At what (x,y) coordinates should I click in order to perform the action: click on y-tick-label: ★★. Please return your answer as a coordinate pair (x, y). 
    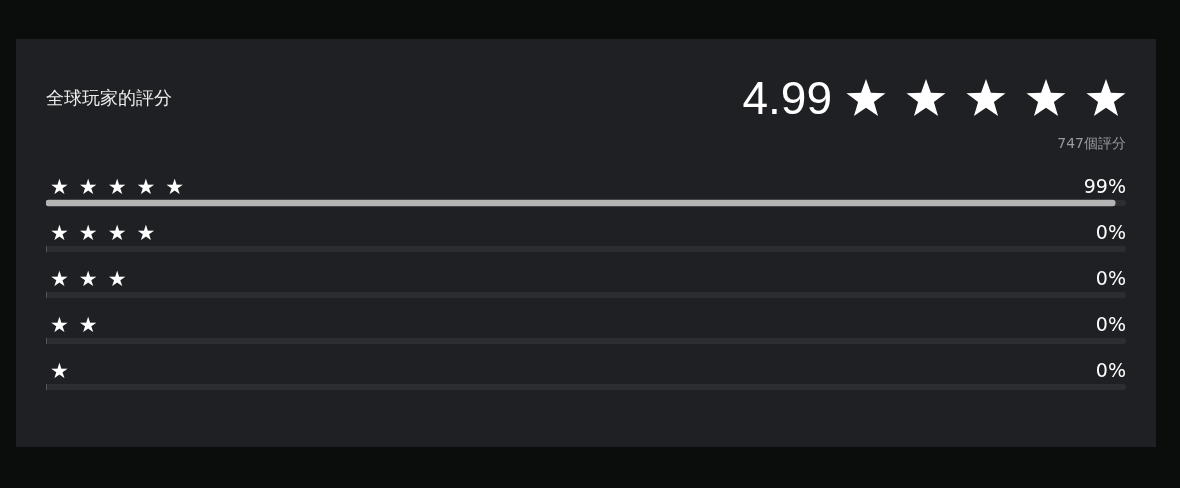
    Looking at the image, I should click on (79, 325).